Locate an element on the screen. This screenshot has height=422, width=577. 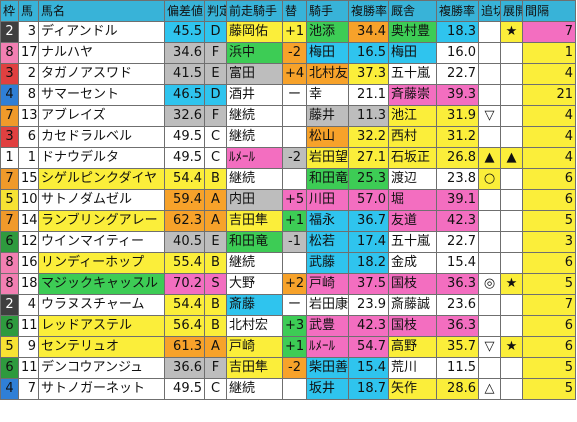
table-row: 6 11 レッドアステル 56.4 B 北村宏 +3 武豊 42.3 国枝 36.3 6 is located at coordinates (288, 326).